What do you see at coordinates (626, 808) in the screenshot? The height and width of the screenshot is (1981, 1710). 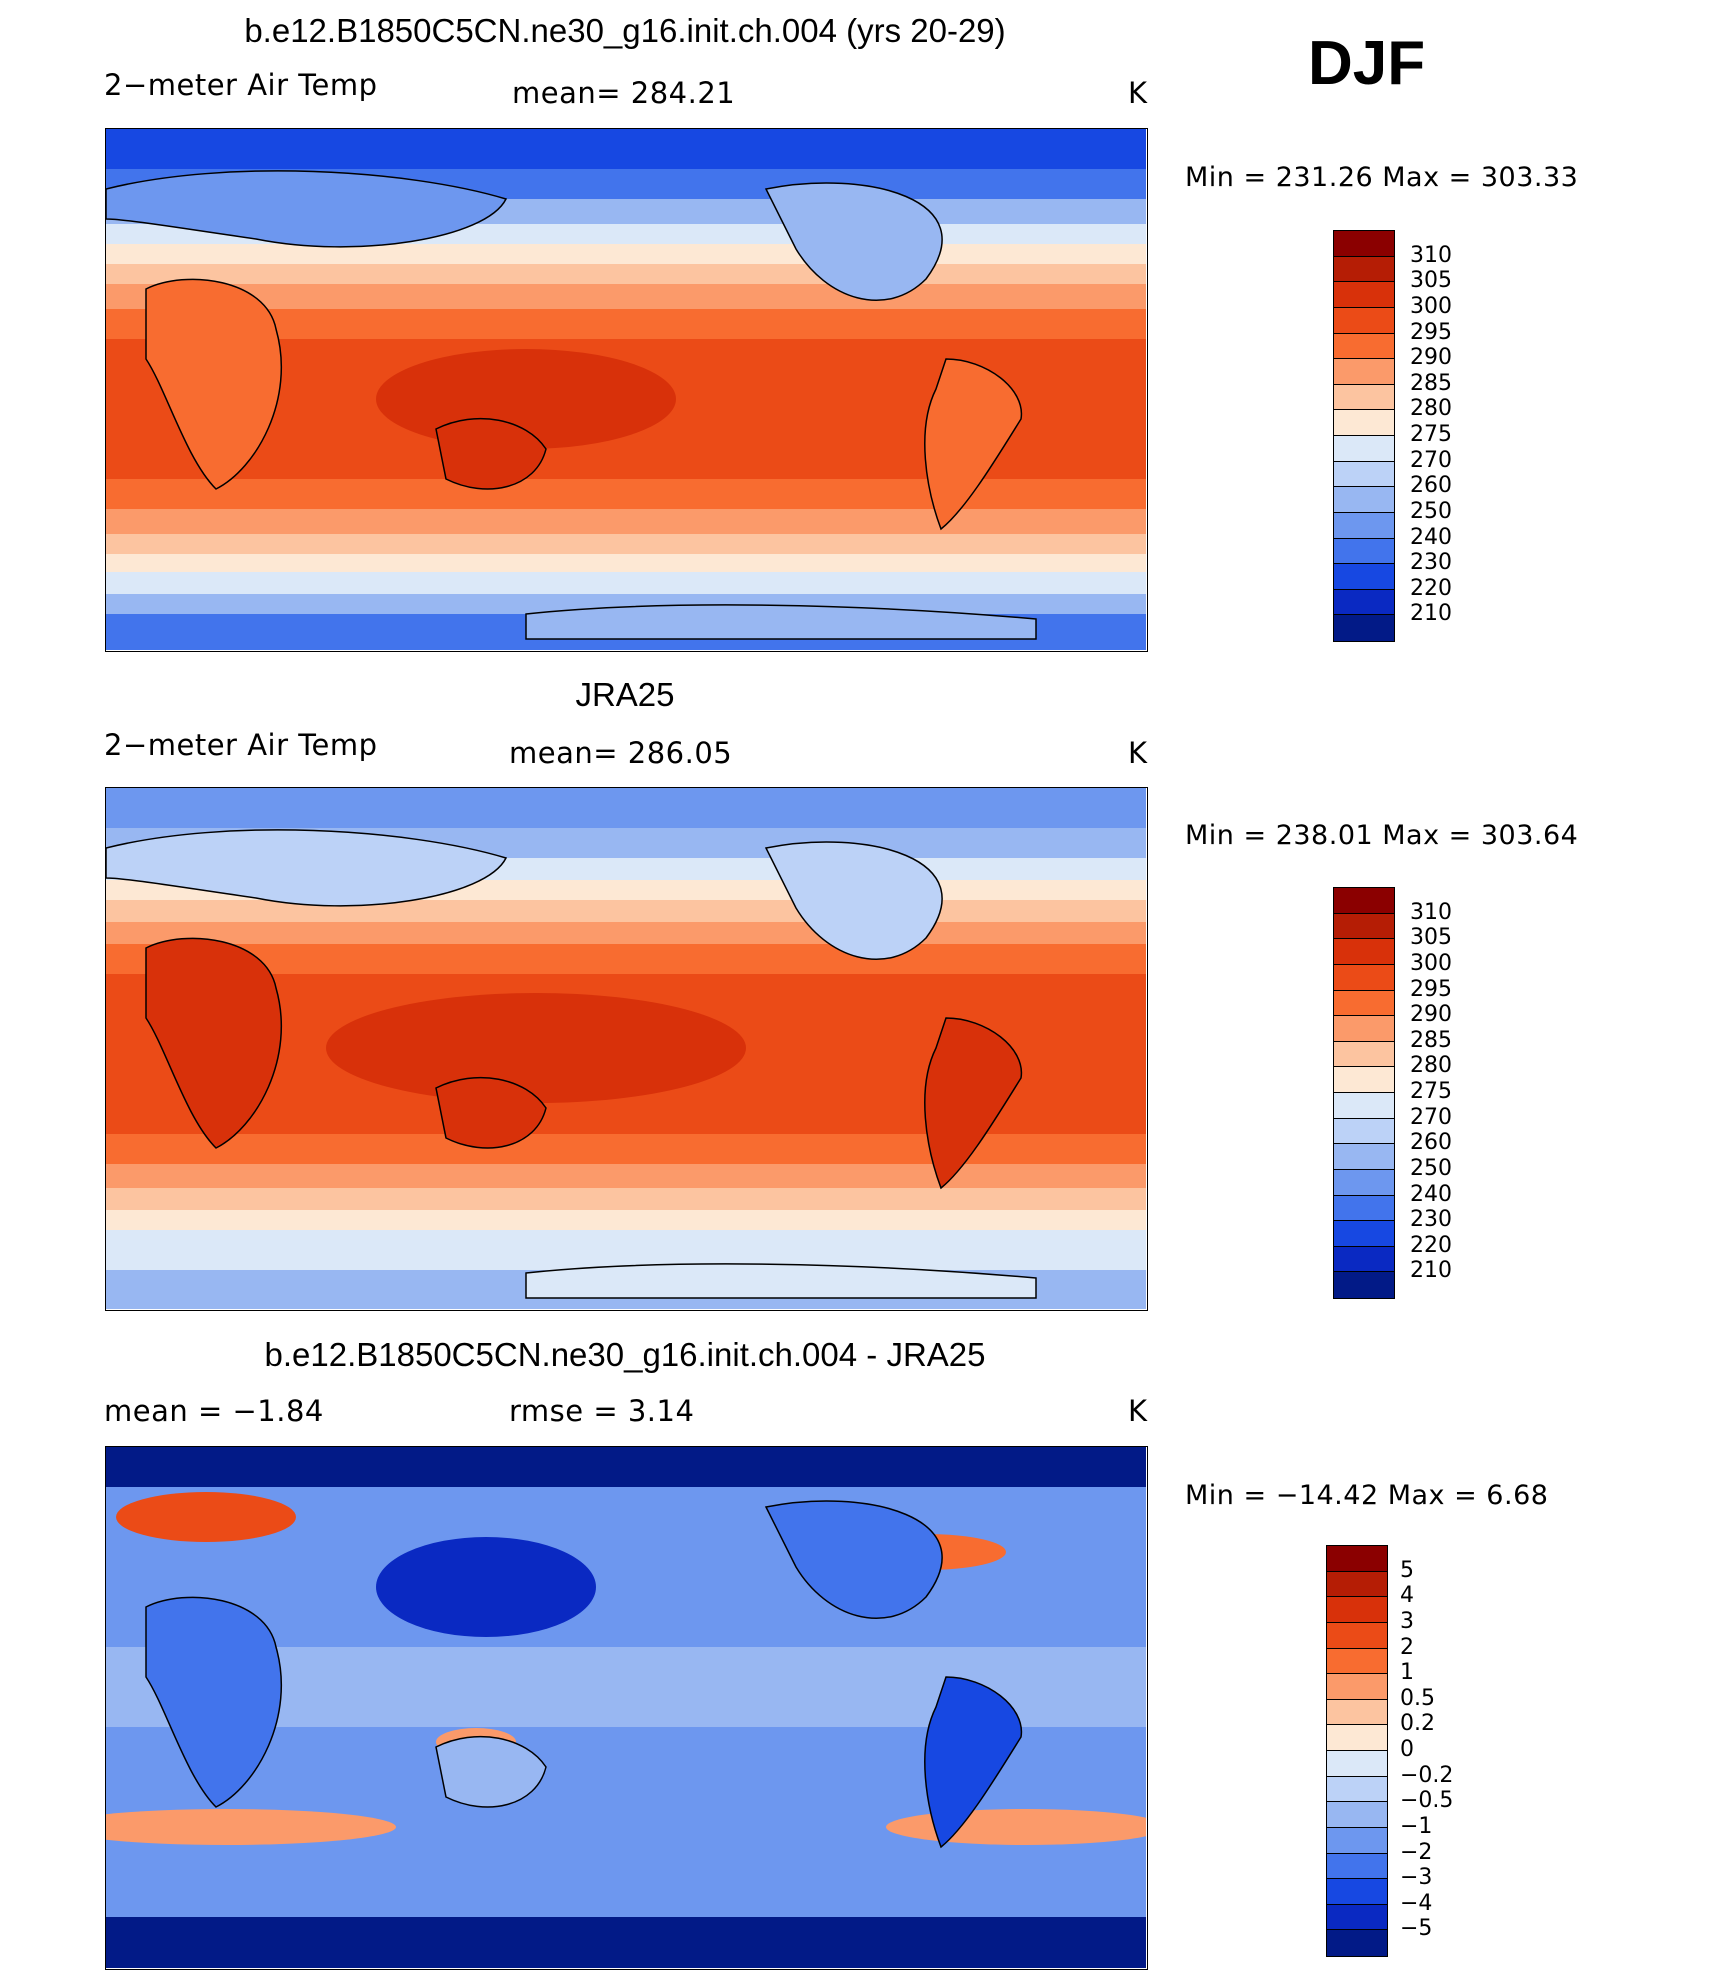 I see `panel2-band-arctic` at bounding box center [626, 808].